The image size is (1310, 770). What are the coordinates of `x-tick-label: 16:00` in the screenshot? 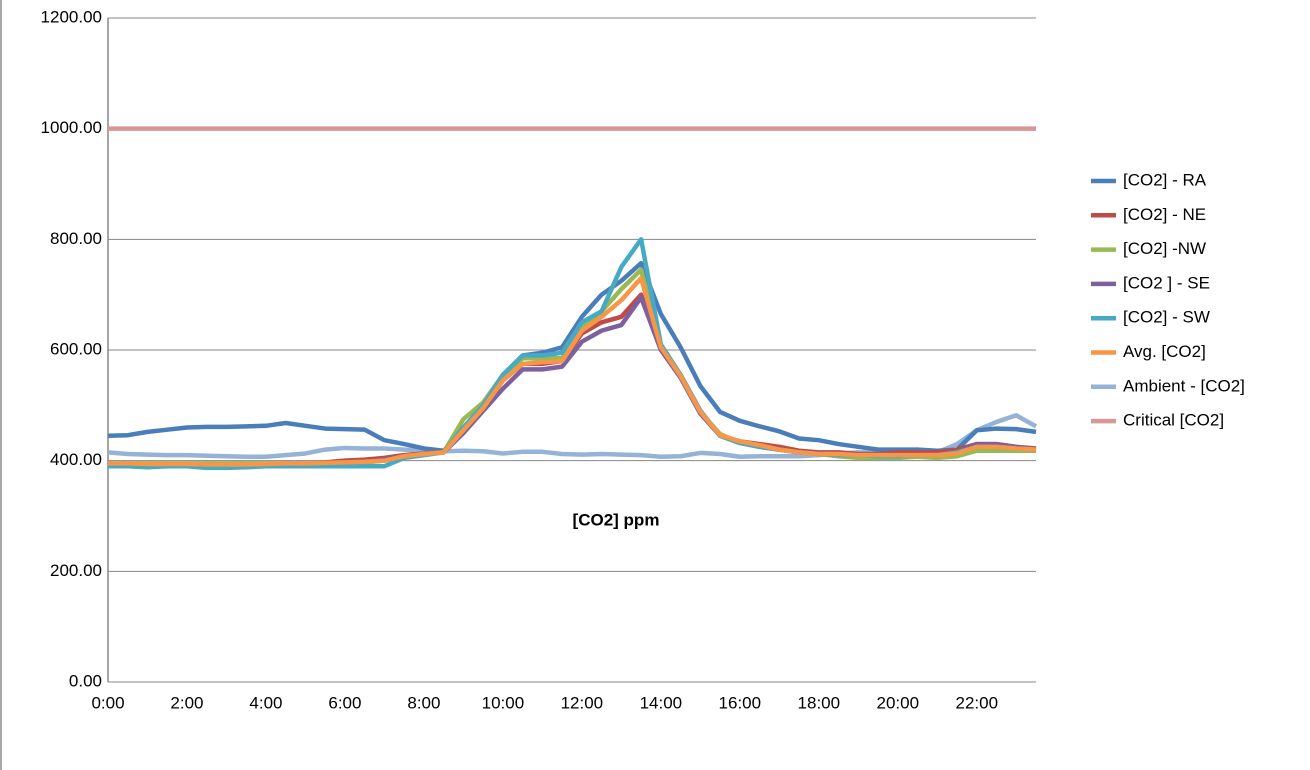 It's located at (740, 702).